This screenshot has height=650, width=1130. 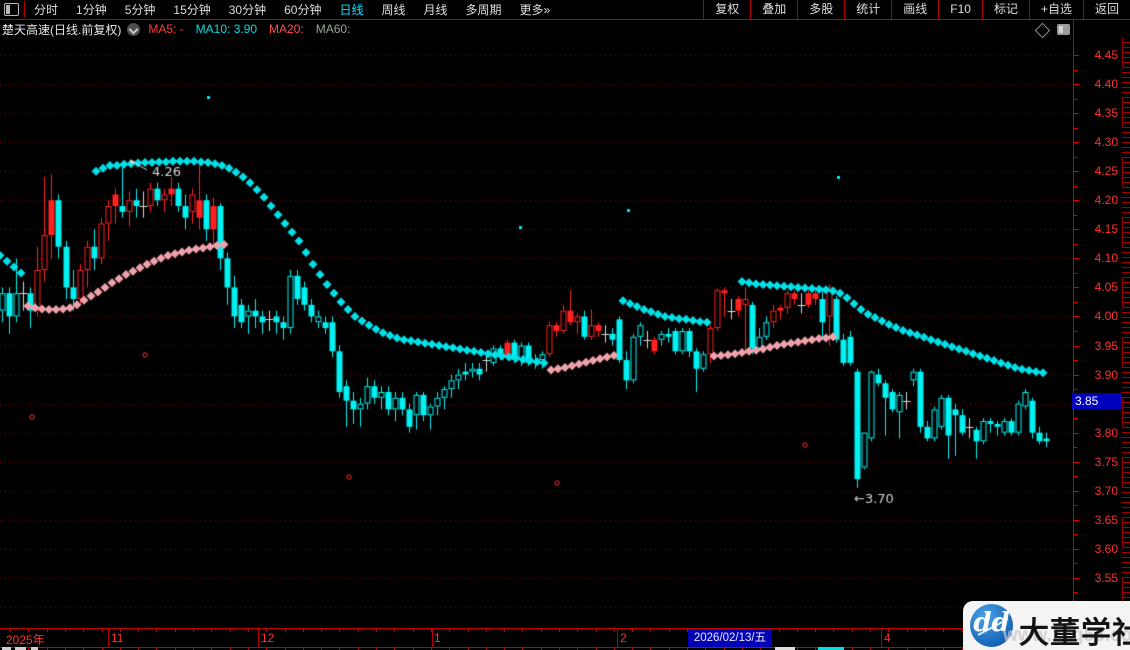 What do you see at coordinates (134, 29) in the screenshot?
I see `chevron-down-icon` at bounding box center [134, 29].